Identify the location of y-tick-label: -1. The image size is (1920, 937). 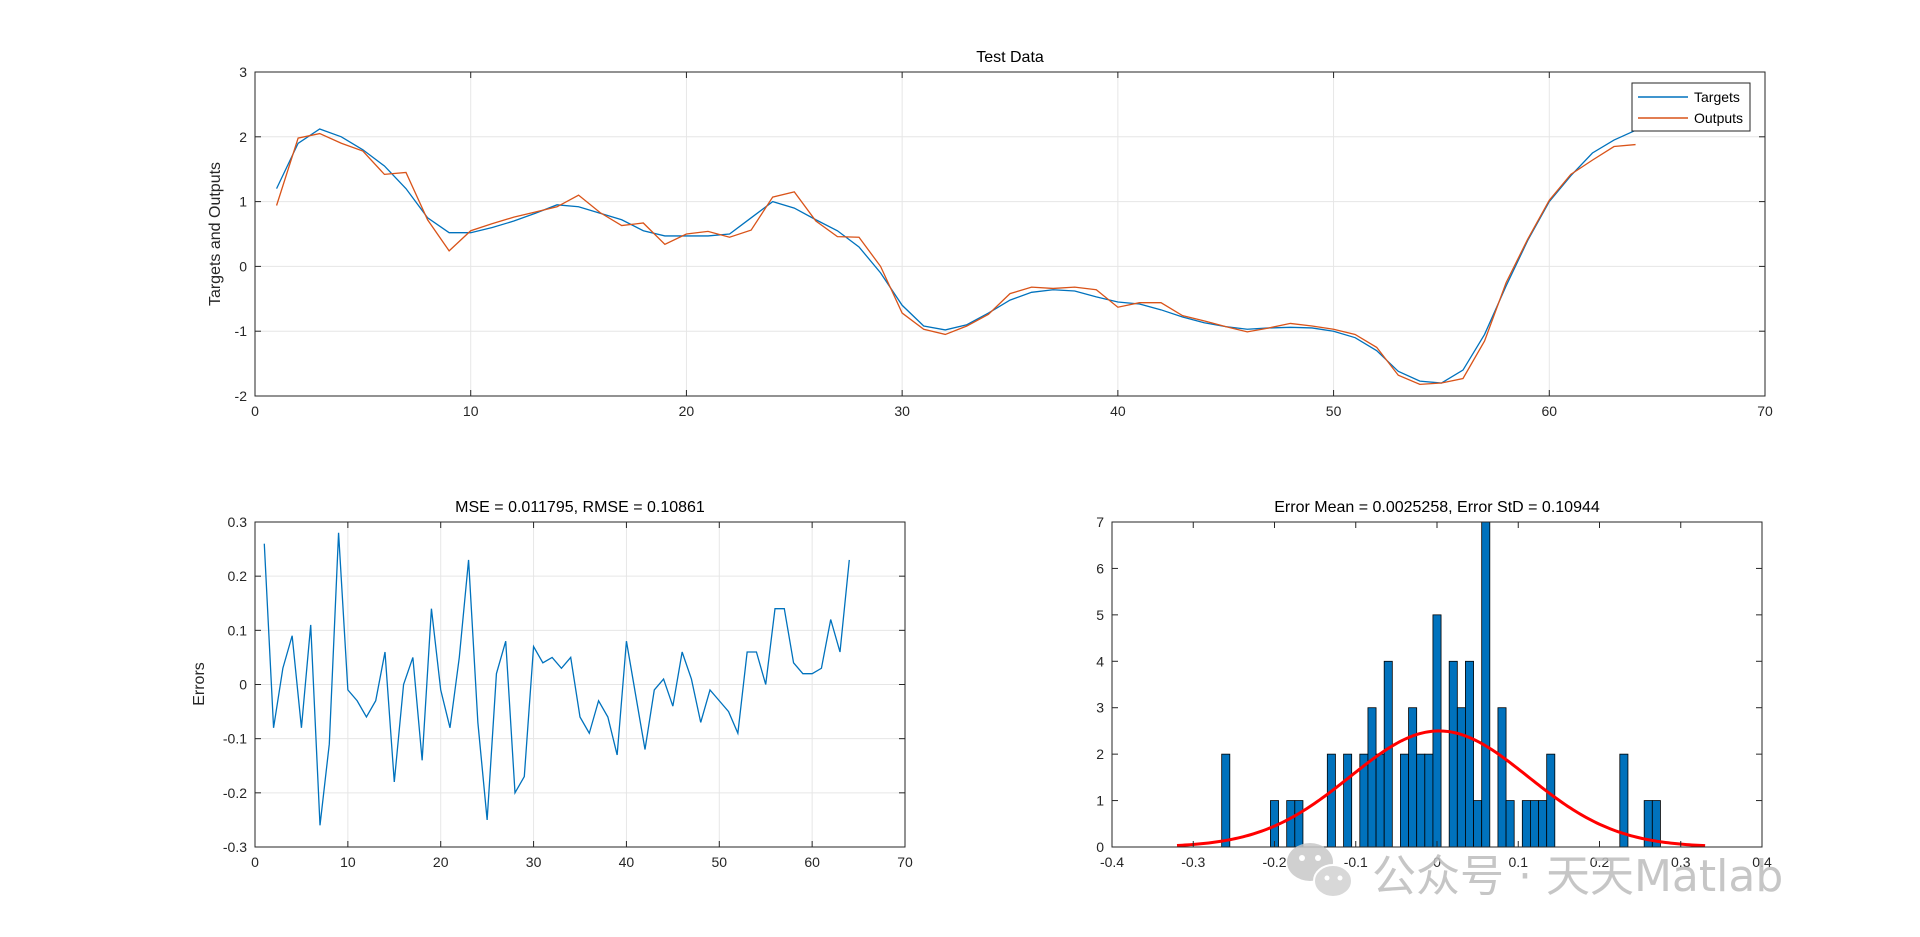
(241, 331).